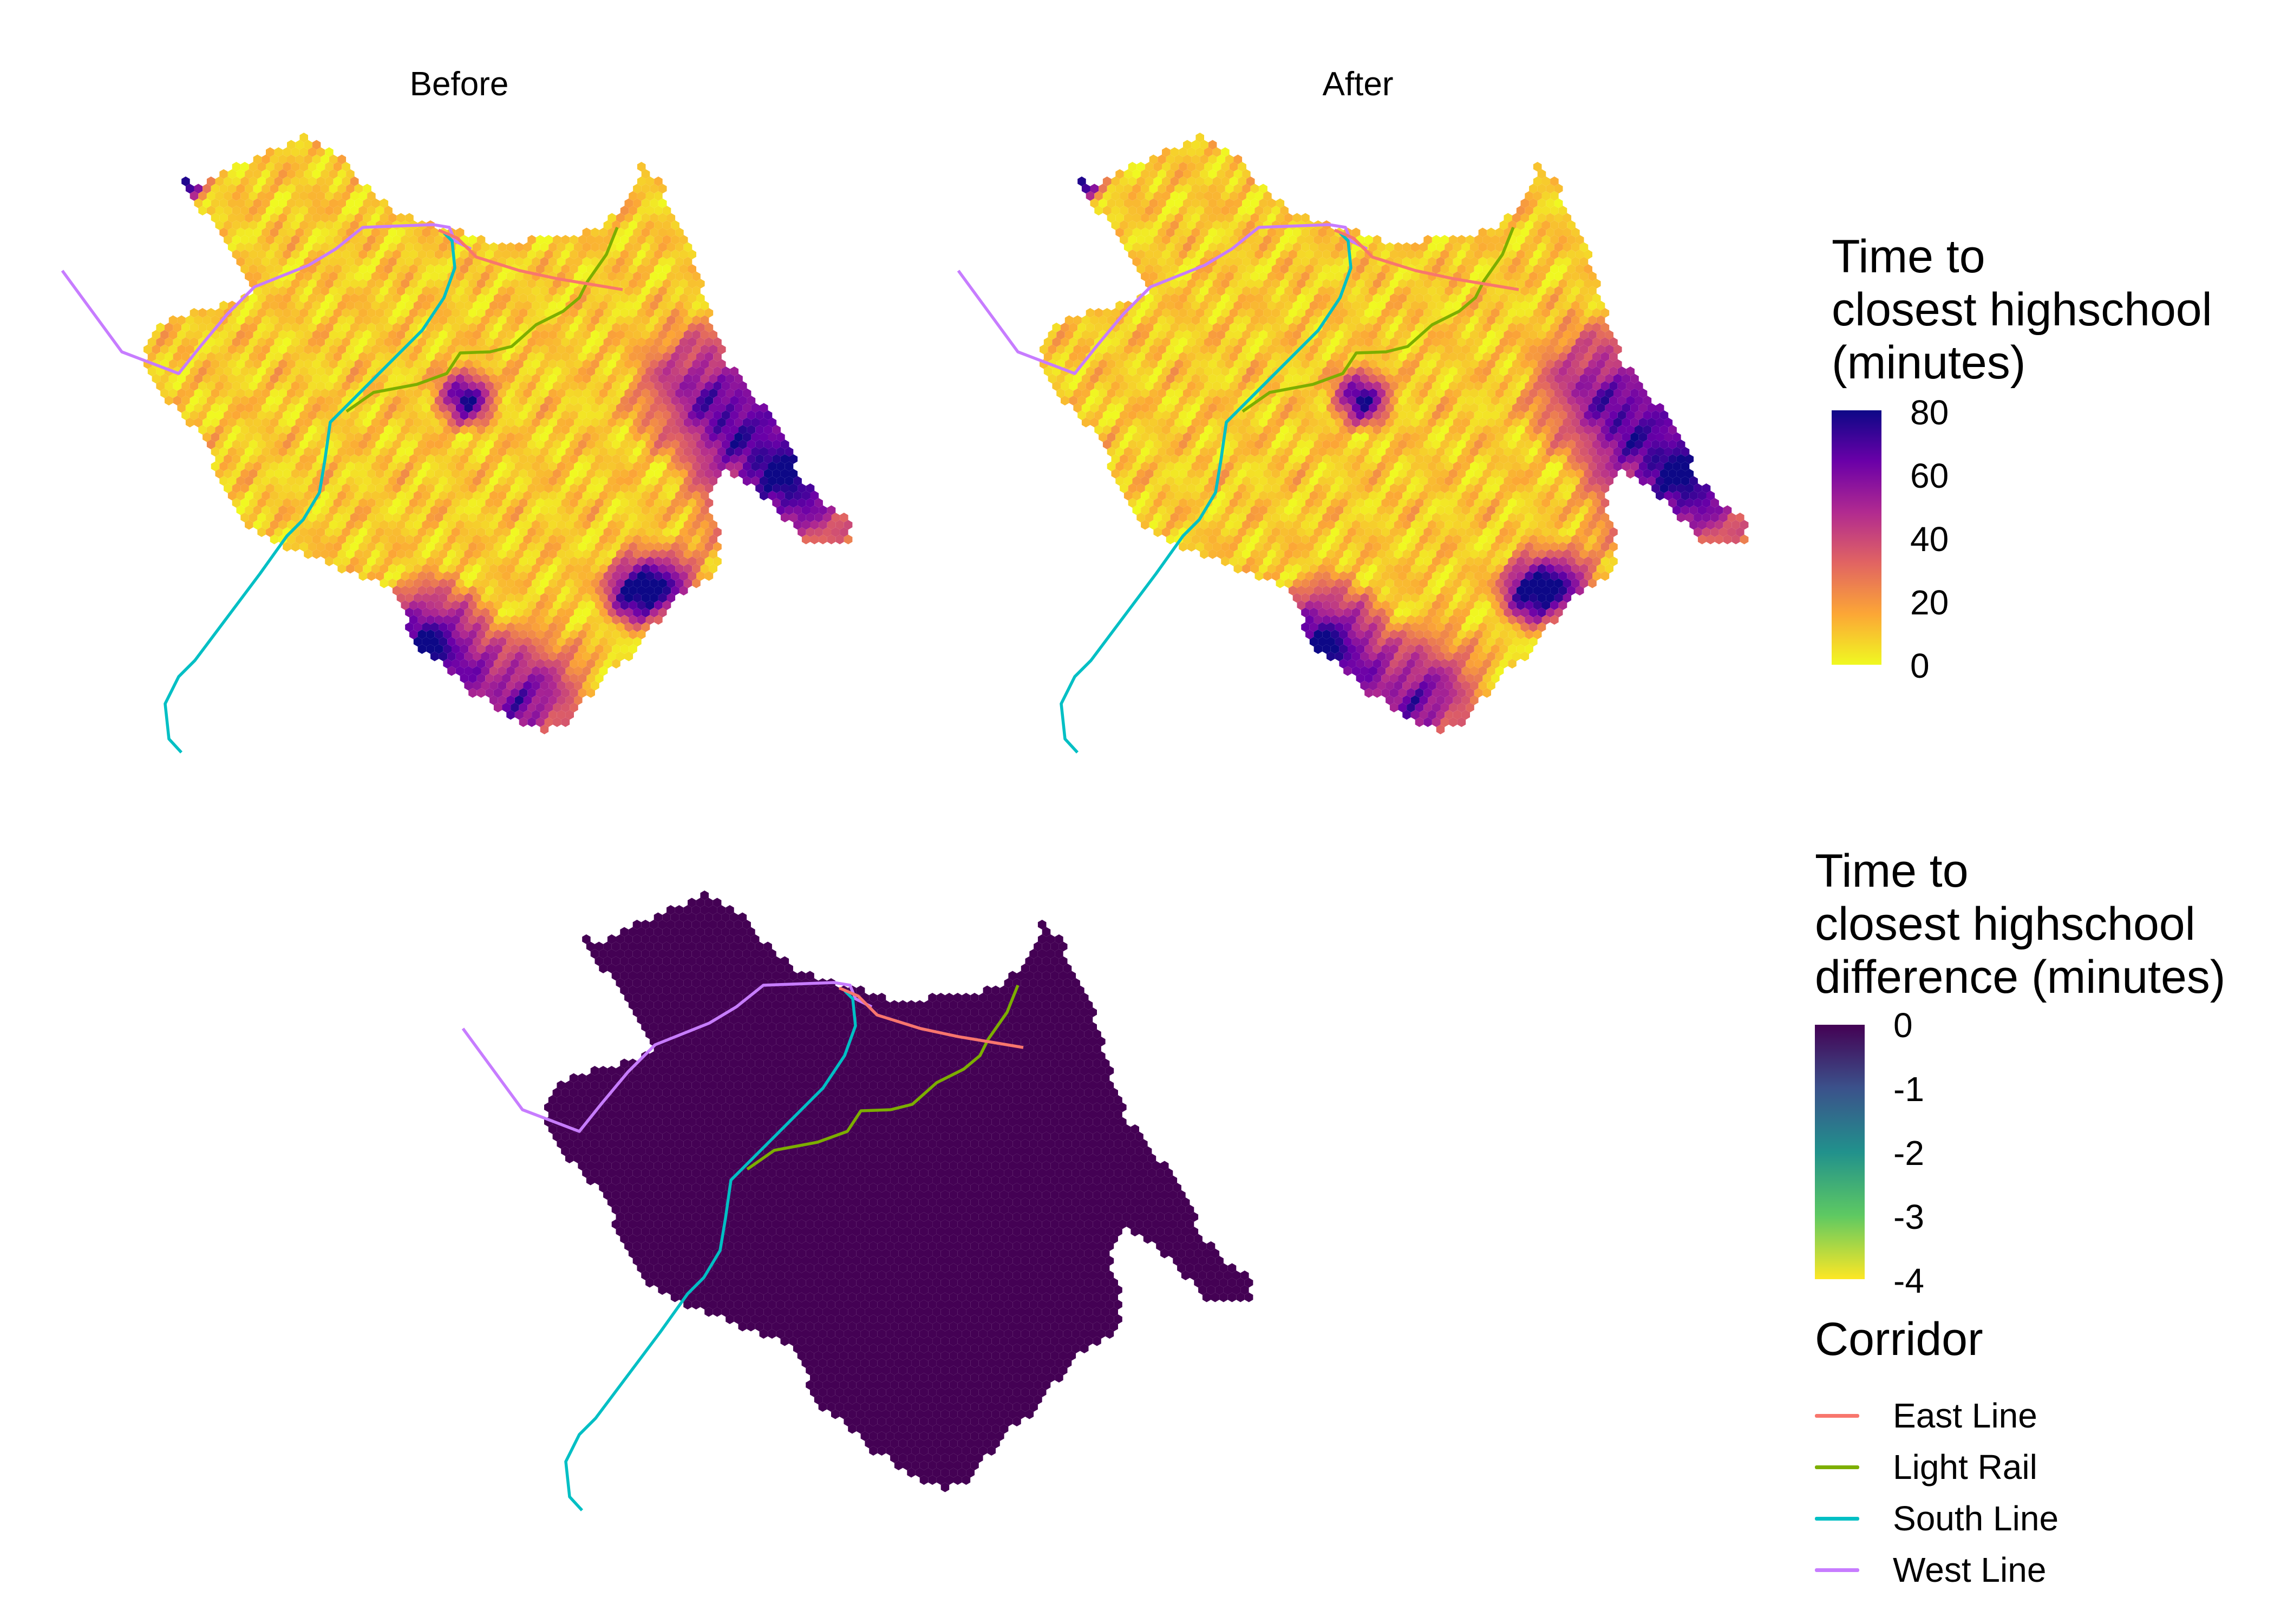  What do you see at coordinates (1930, 412) in the screenshot?
I see `legend-time-tick-80: 80` at bounding box center [1930, 412].